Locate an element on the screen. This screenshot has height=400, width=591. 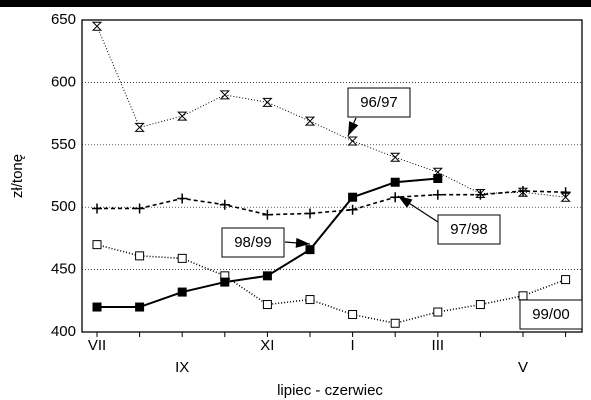
x-axis-label: lipiec - czerwiec is located at coordinates (330, 390).